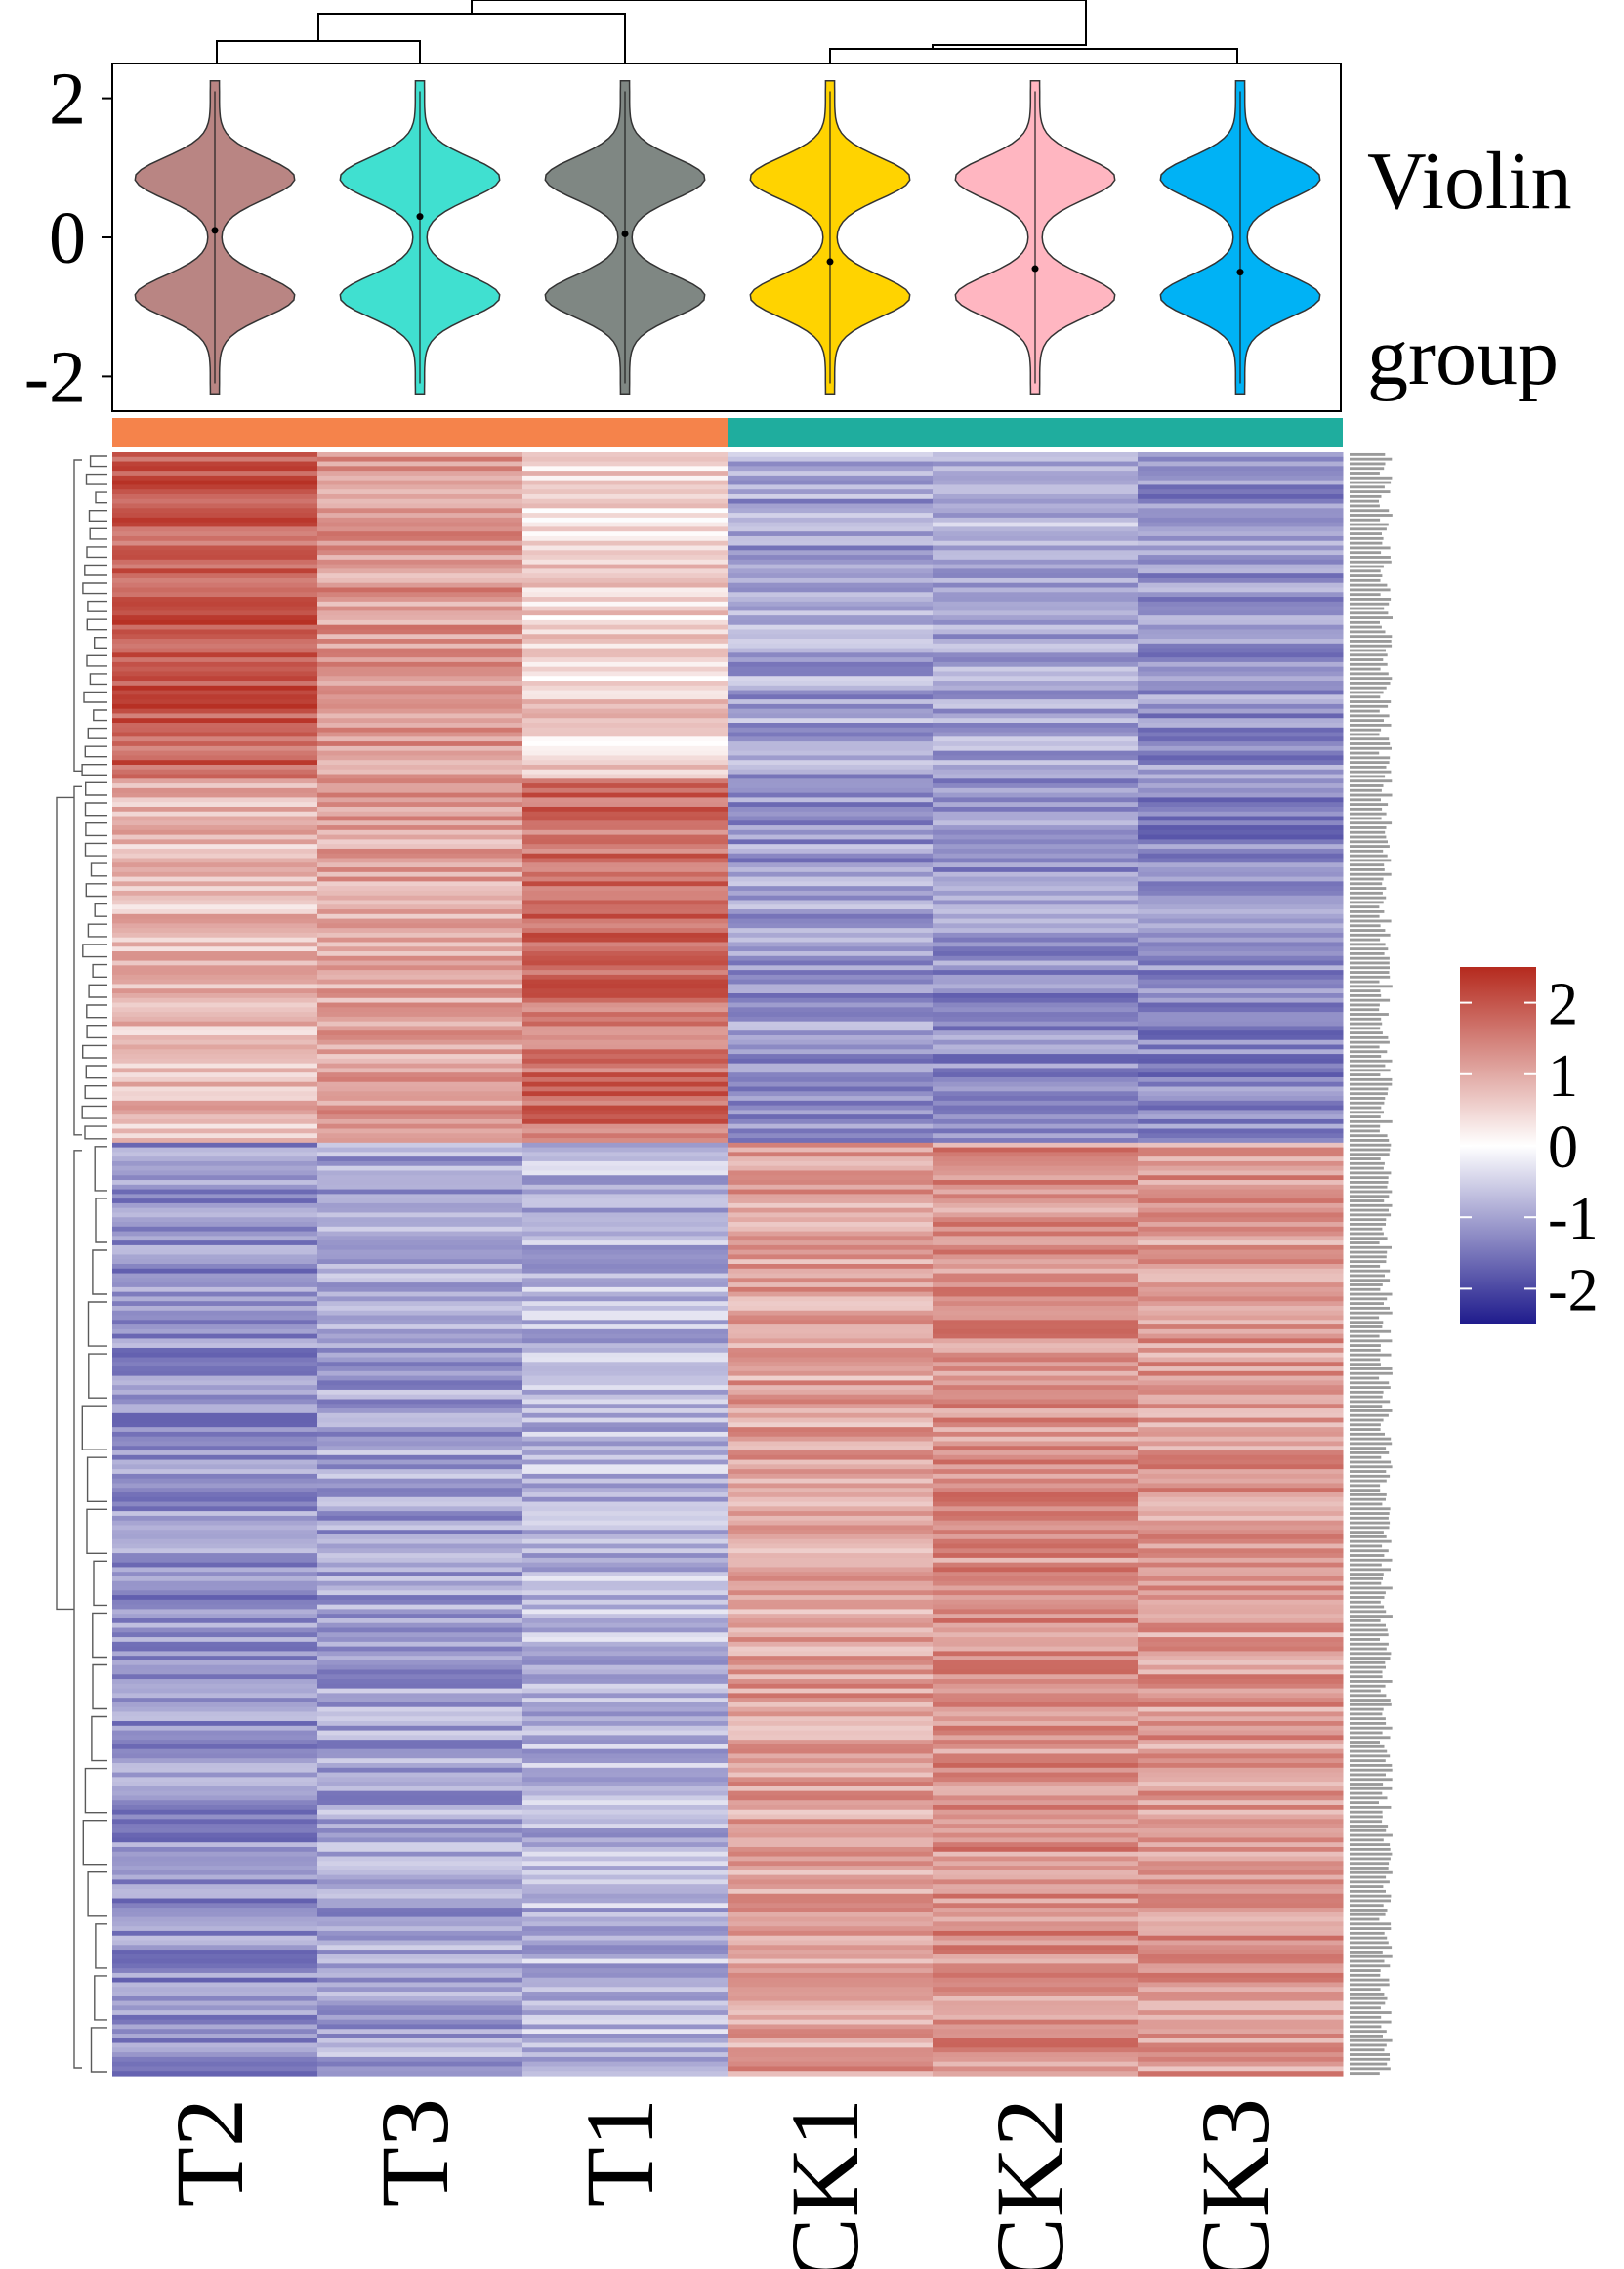  Describe the element at coordinates (1240, 272) in the screenshot. I see `violin-mean-point` at that location.